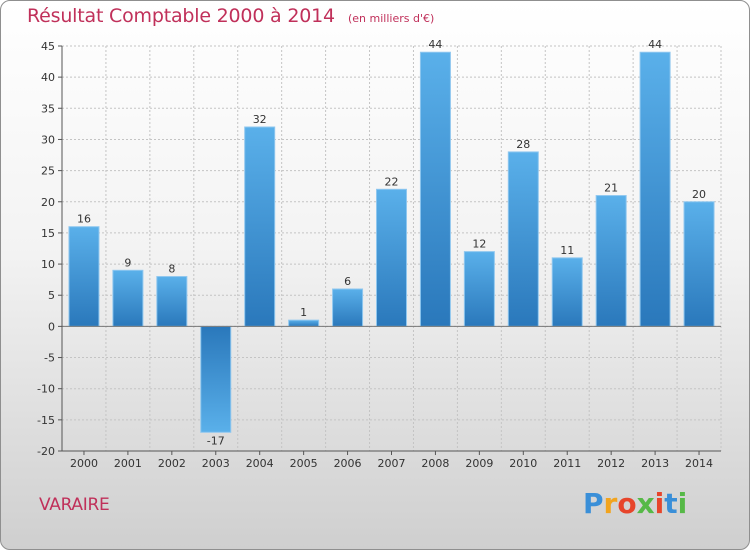 Image resolution: width=750 pixels, height=550 pixels. Describe the element at coordinates (74, 505) in the screenshot. I see `commune-name: VARAIRE` at that location.